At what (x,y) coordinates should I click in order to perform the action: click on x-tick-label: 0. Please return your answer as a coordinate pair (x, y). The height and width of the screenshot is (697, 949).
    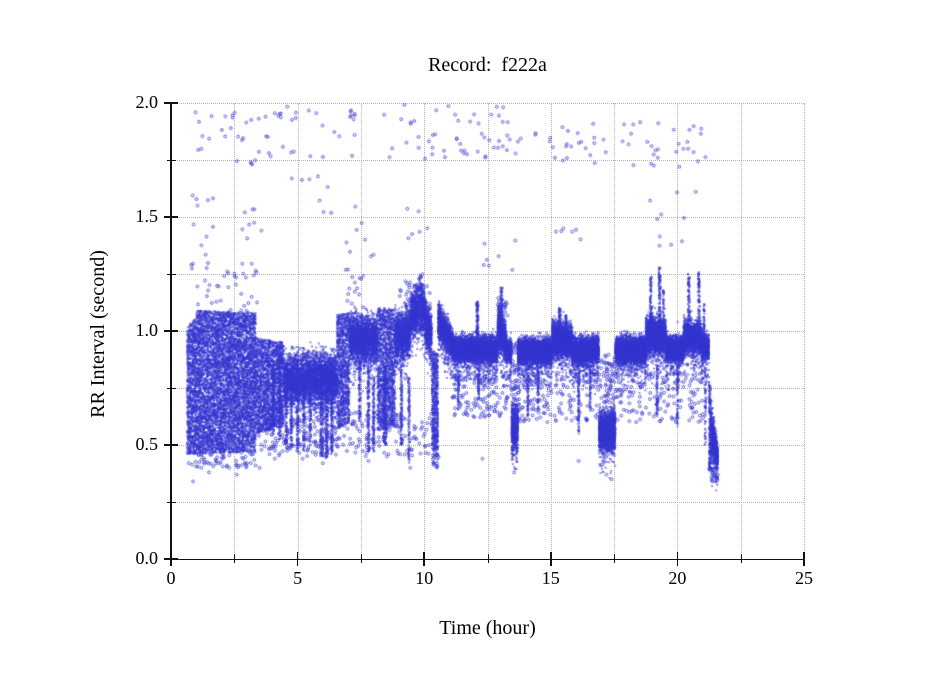
    Looking at the image, I should click on (171, 578).